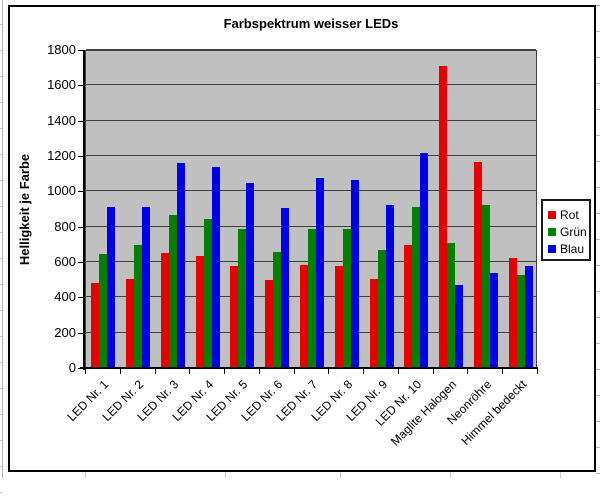 The image size is (600, 500). I want to click on x-axis-line, so click(309, 368).